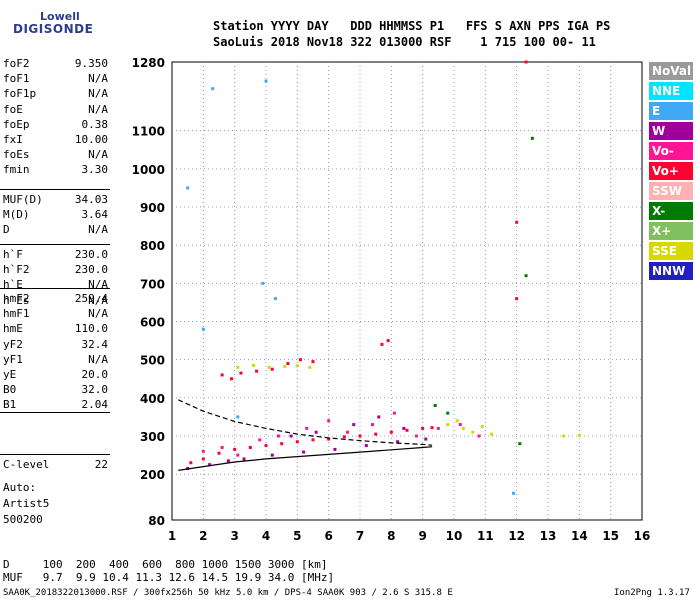  Describe the element at coordinates (55, 215) in the screenshot. I see `param-row: M(D) 3.64` at that location.